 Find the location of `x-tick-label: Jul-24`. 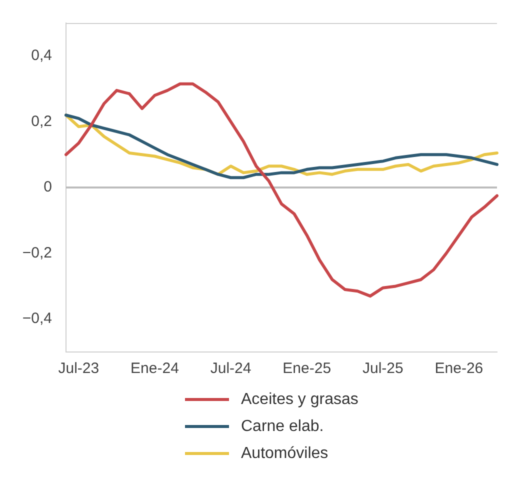

x-tick-label: Jul-24 is located at coordinates (231, 369).